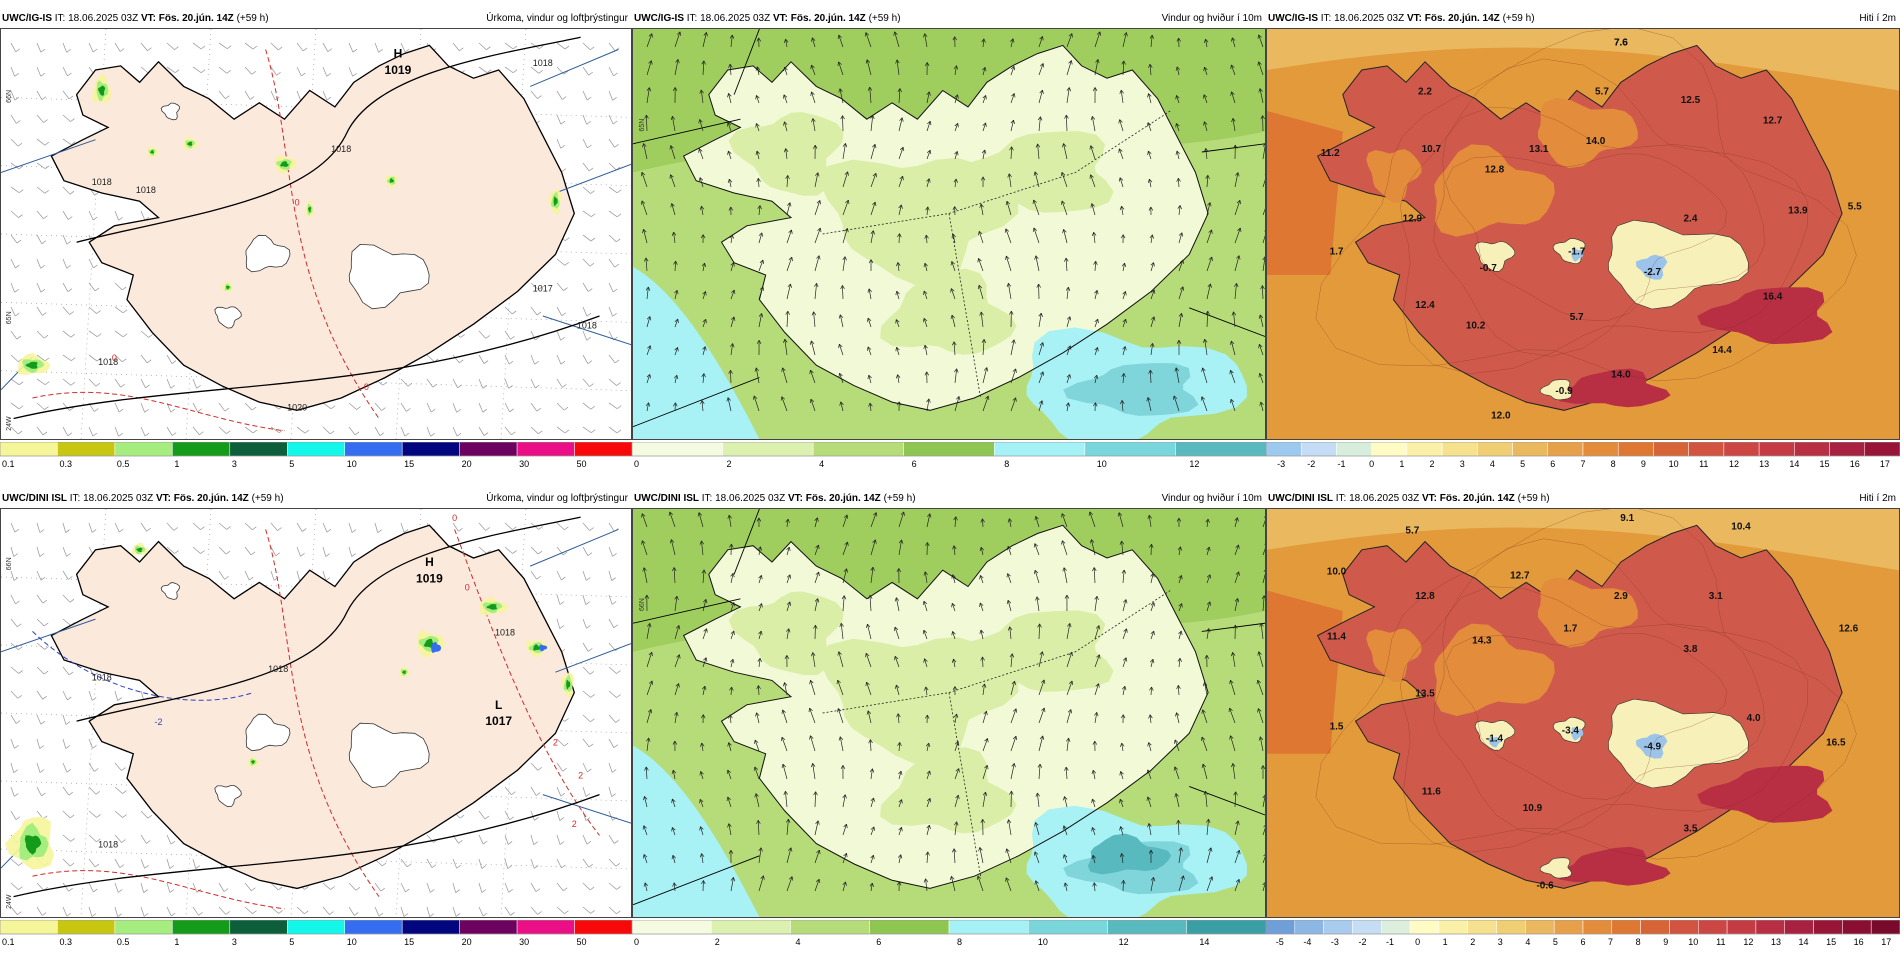  What do you see at coordinates (1337, 252) in the screenshot?
I see `temperature-value: 1.7` at bounding box center [1337, 252].